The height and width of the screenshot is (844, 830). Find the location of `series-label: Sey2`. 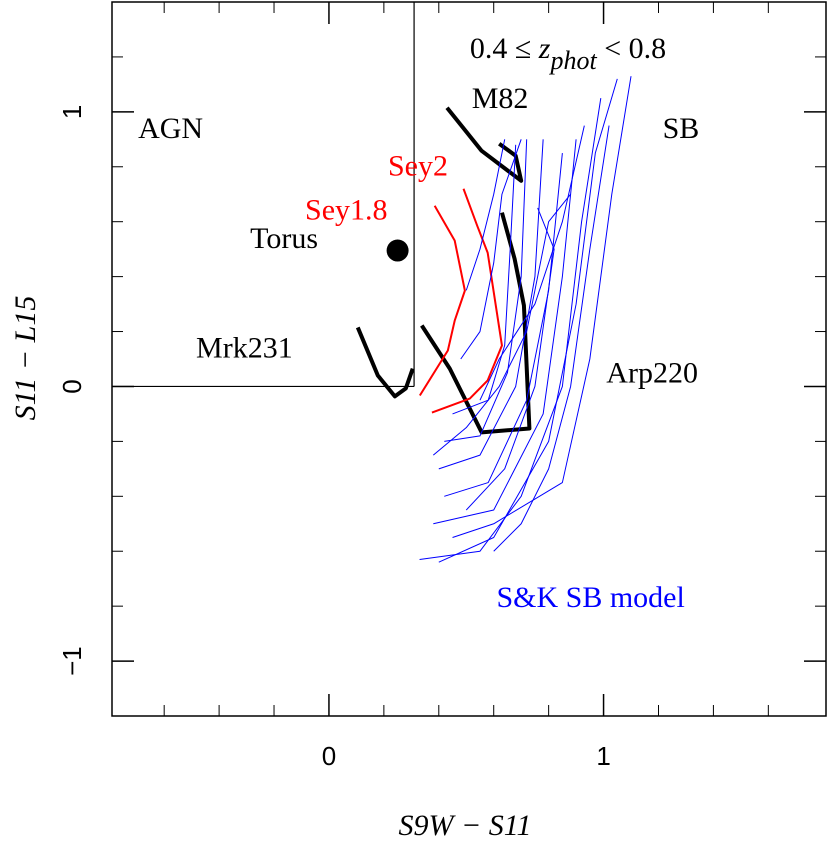

series-label: Sey2 is located at coordinates (418, 166).